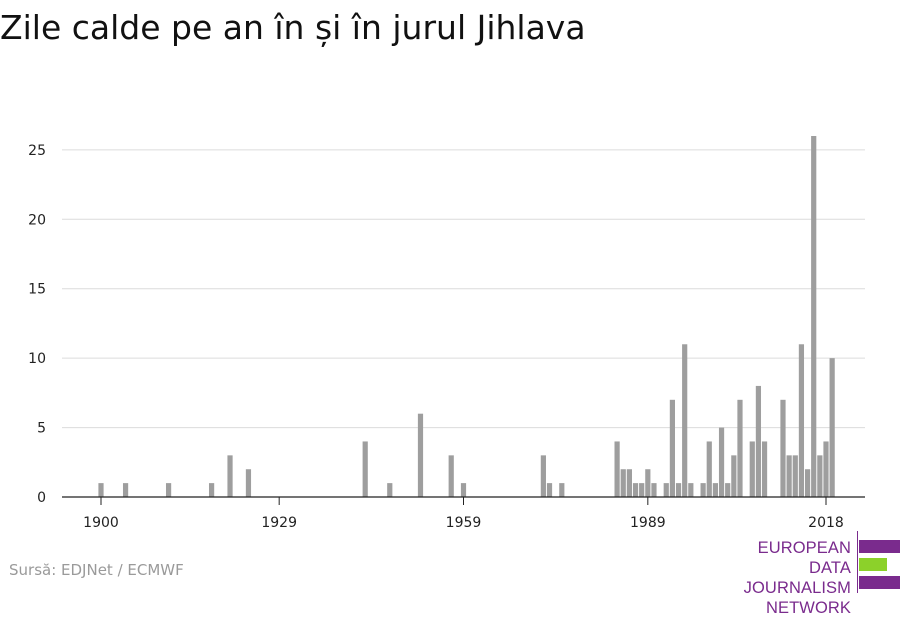  Describe the element at coordinates (41, 498) in the screenshot. I see `y-tick-label: 0` at that location.